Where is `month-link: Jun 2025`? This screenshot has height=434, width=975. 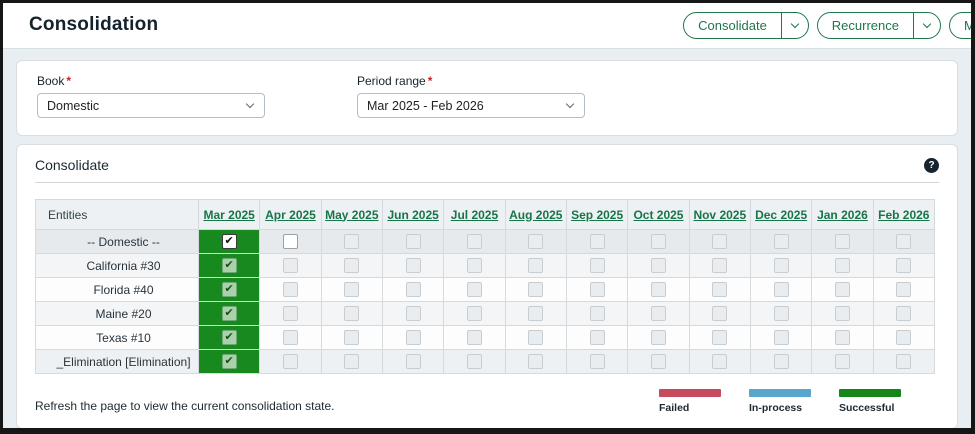 month-link: Jun 2025 is located at coordinates (413, 214).